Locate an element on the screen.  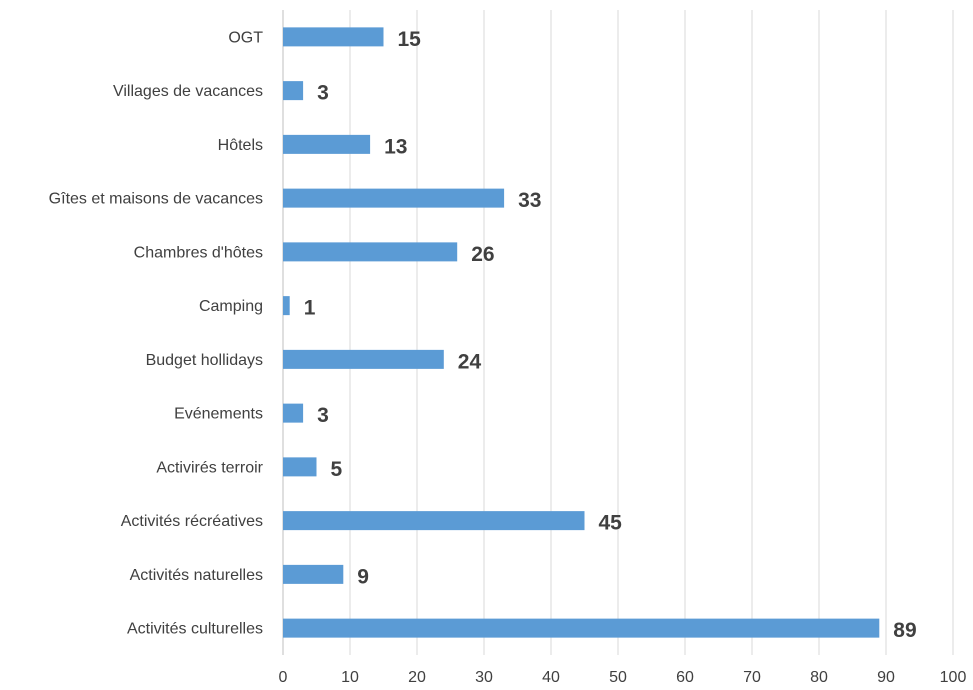
data-label: 9 is located at coordinates (363, 576).